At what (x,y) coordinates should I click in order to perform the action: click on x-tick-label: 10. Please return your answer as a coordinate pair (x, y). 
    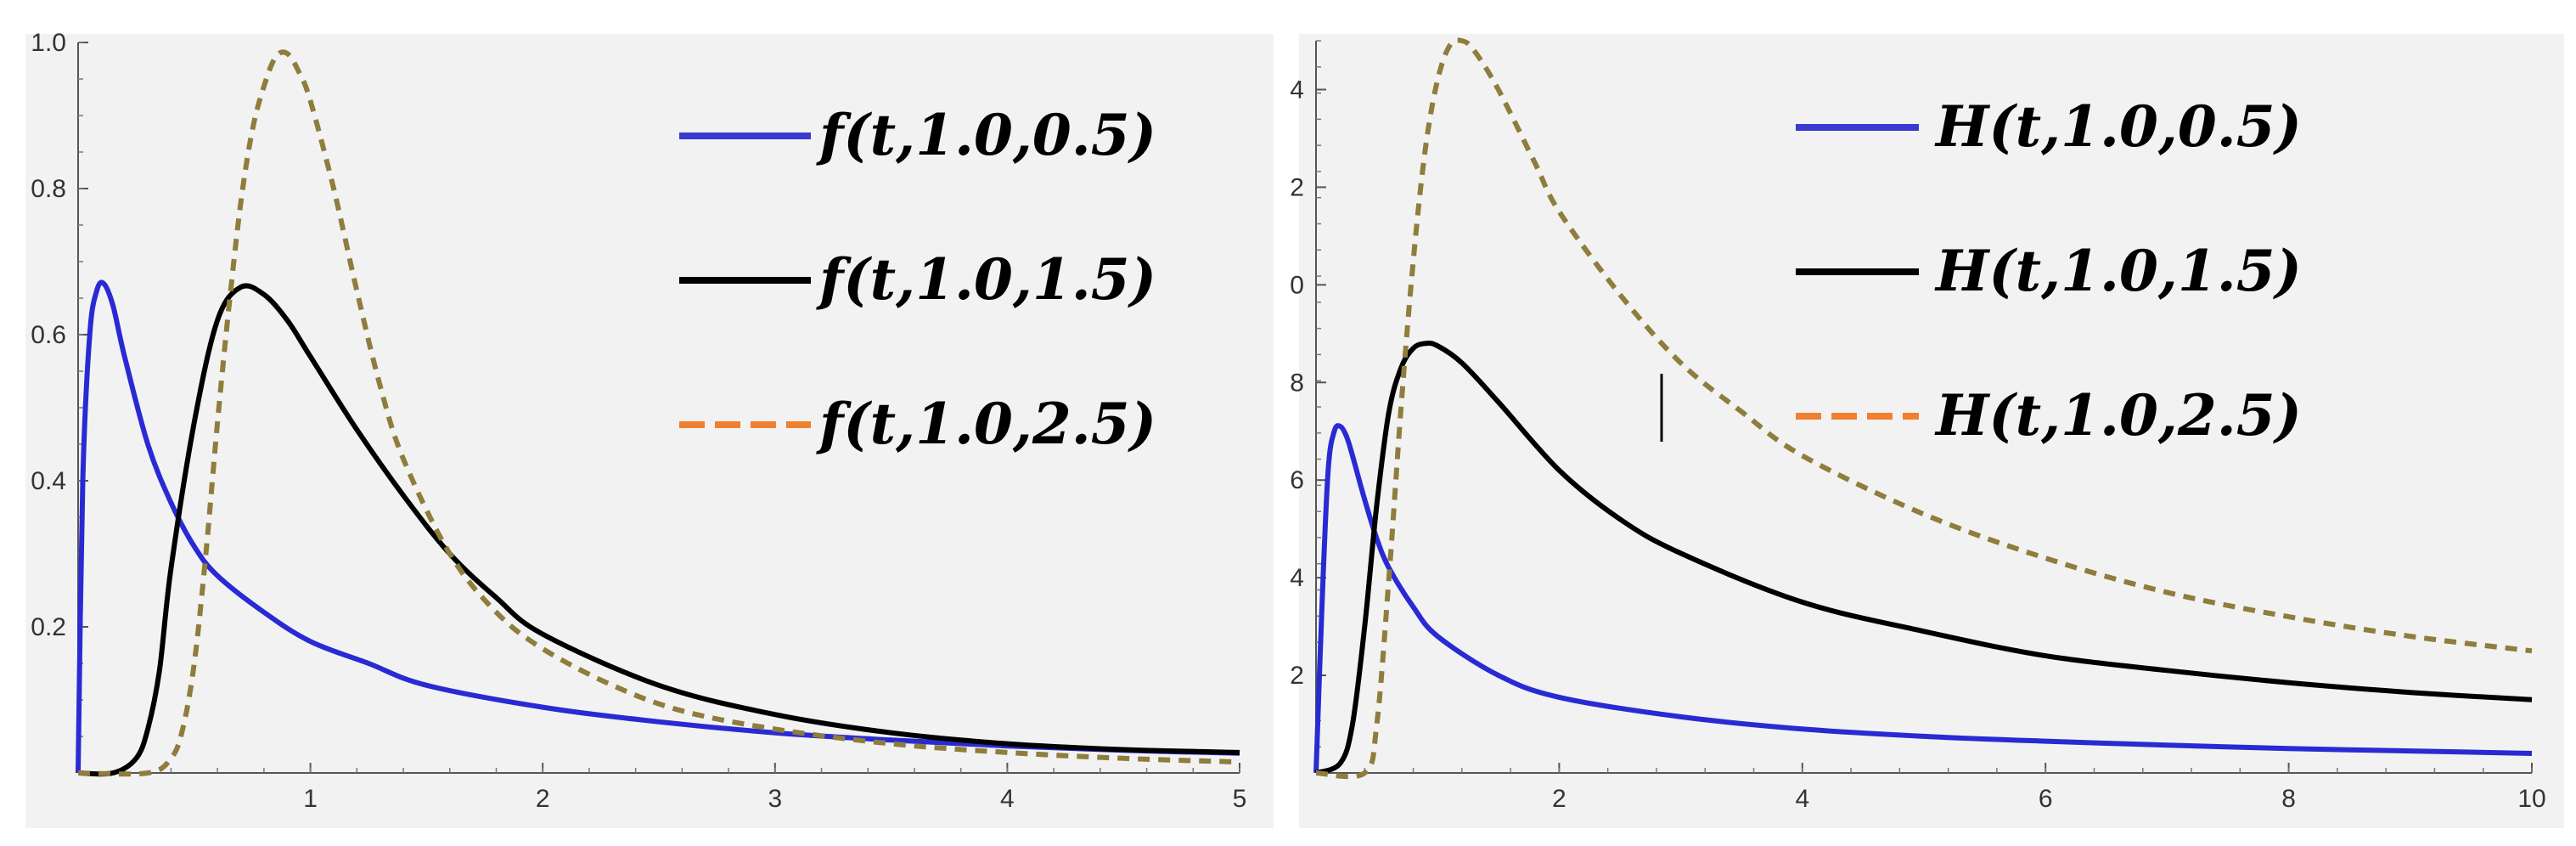
    Looking at the image, I should click on (2531, 799).